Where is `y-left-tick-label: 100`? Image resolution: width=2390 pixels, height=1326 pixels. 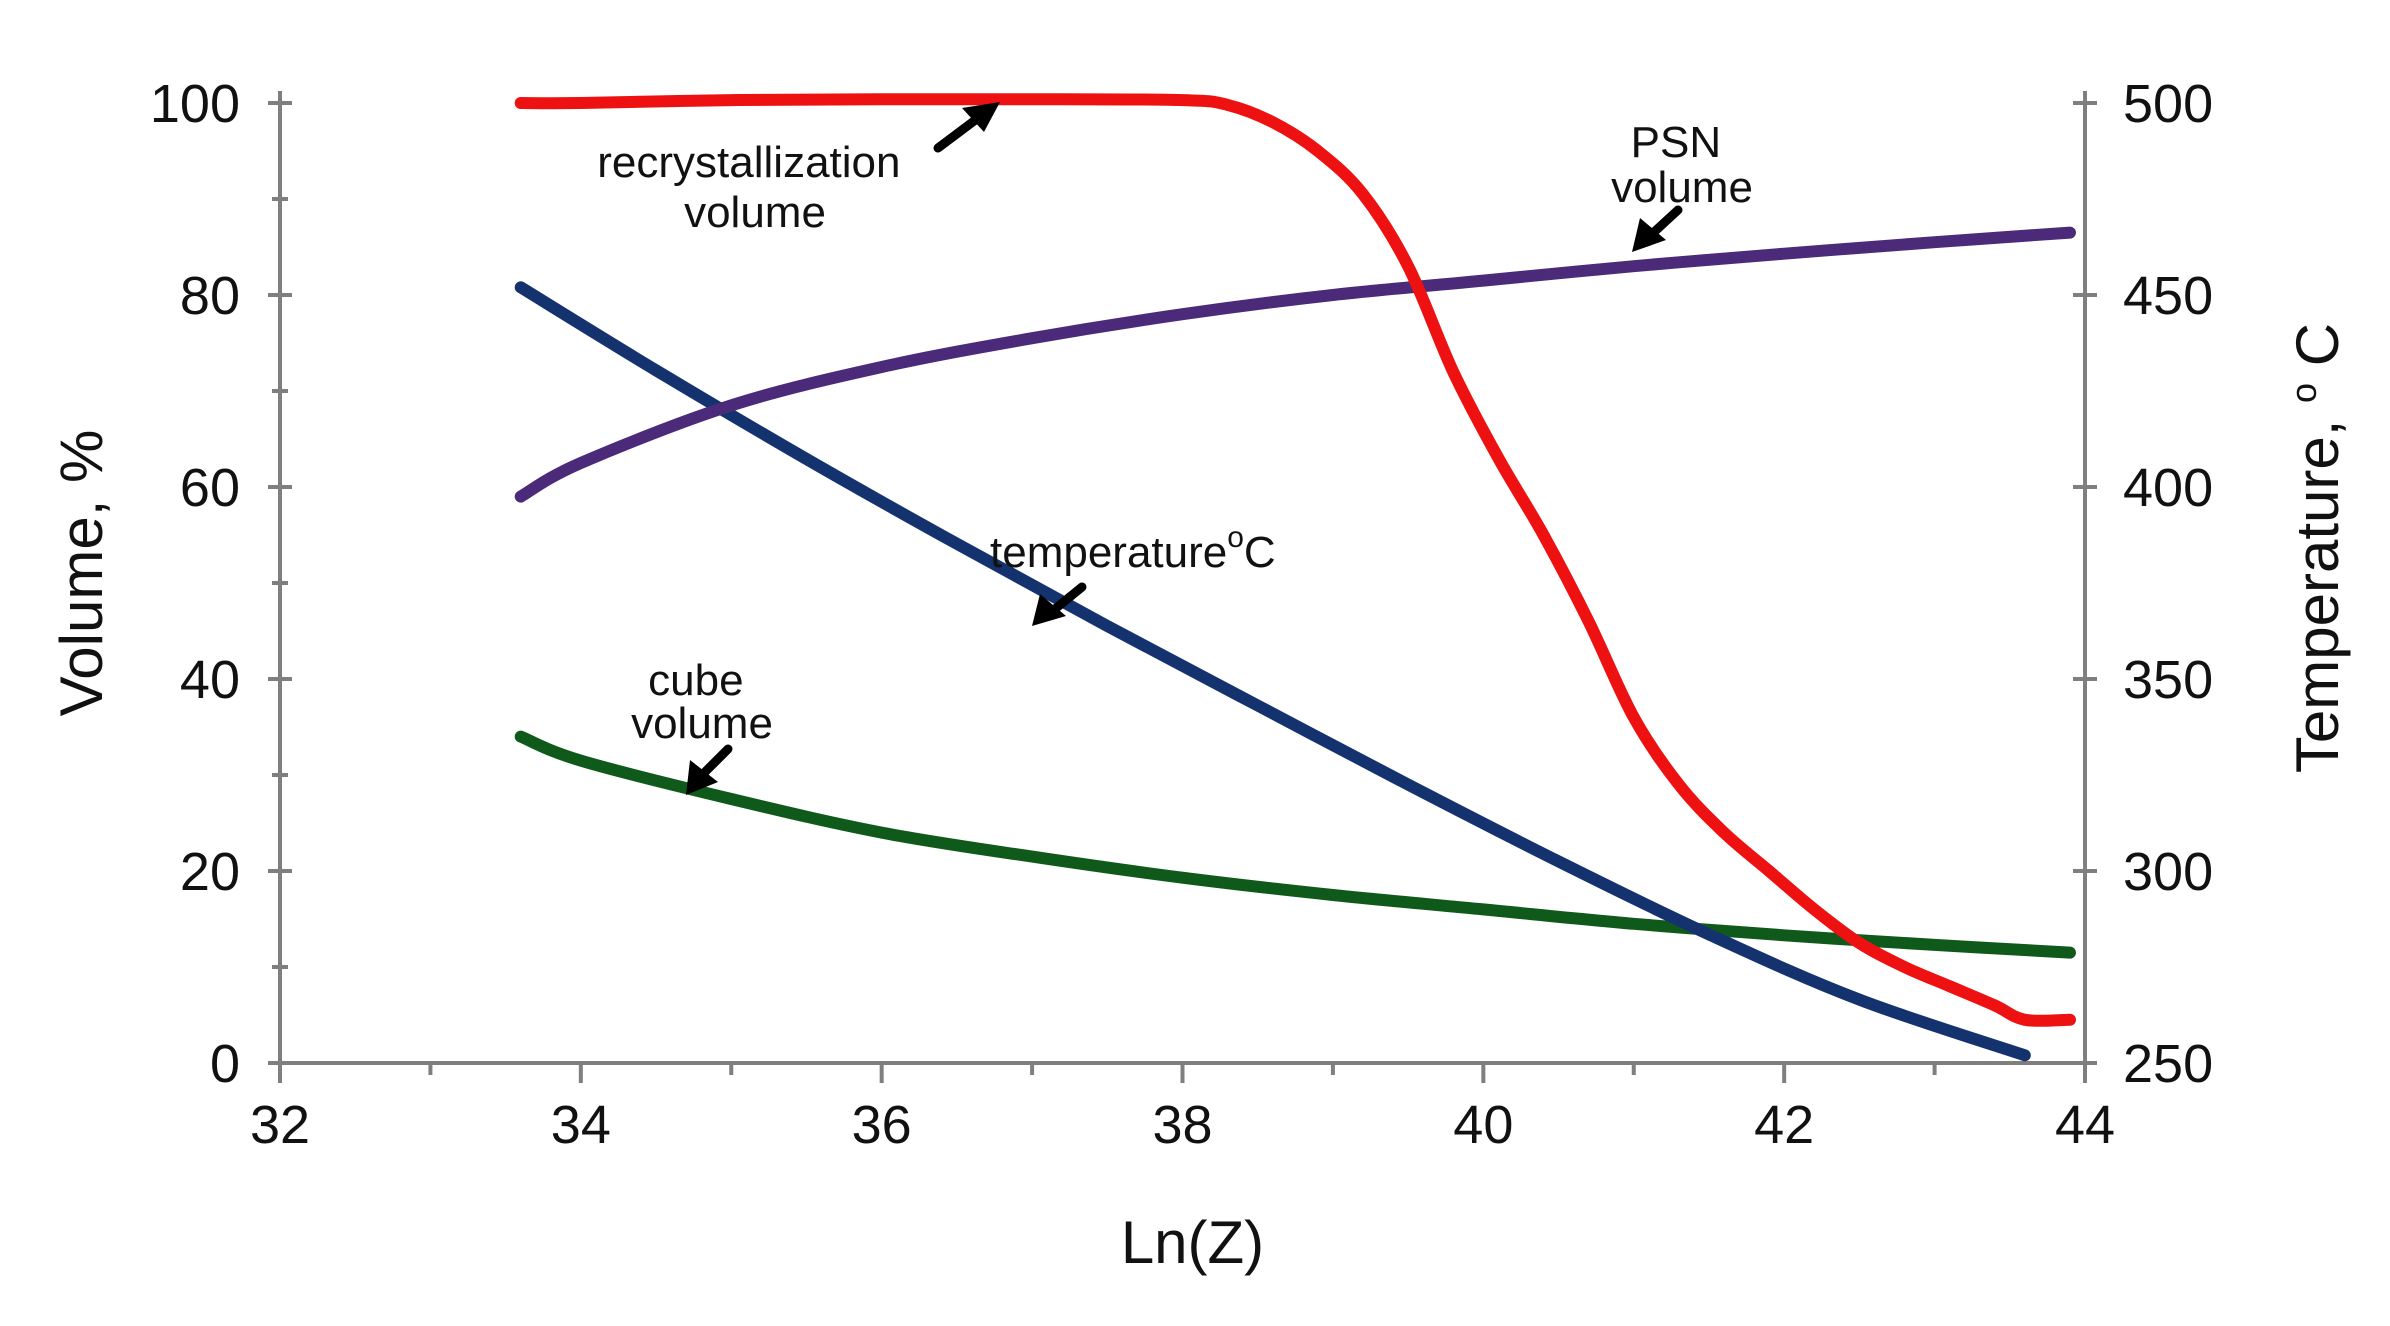 y-left-tick-label: 100 is located at coordinates (195, 104).